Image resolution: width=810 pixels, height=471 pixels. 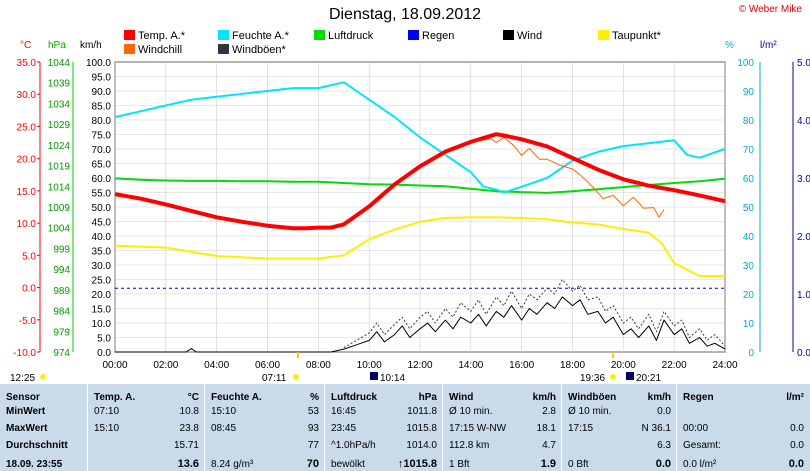 I want to click on table-cell: 07:10, so click(x=107, y=411).